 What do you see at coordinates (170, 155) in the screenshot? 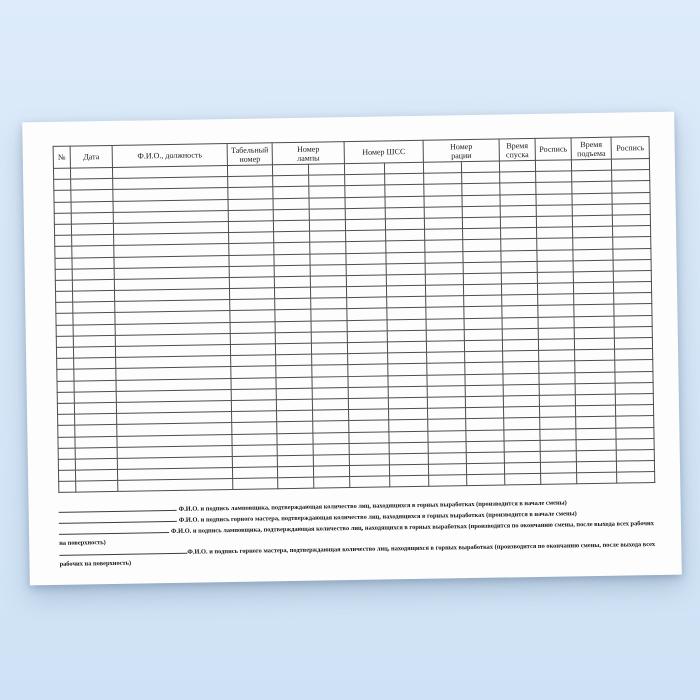
I see `column-header: Ф.И.О., должность` at bounding box center [170, 155].